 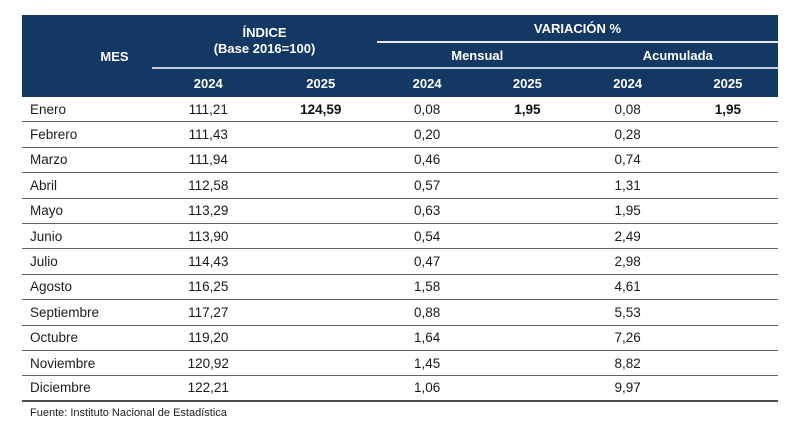 I want to click on table-row: Diciembre 122,21 1,06 9,97, so click(x=400, y=389).